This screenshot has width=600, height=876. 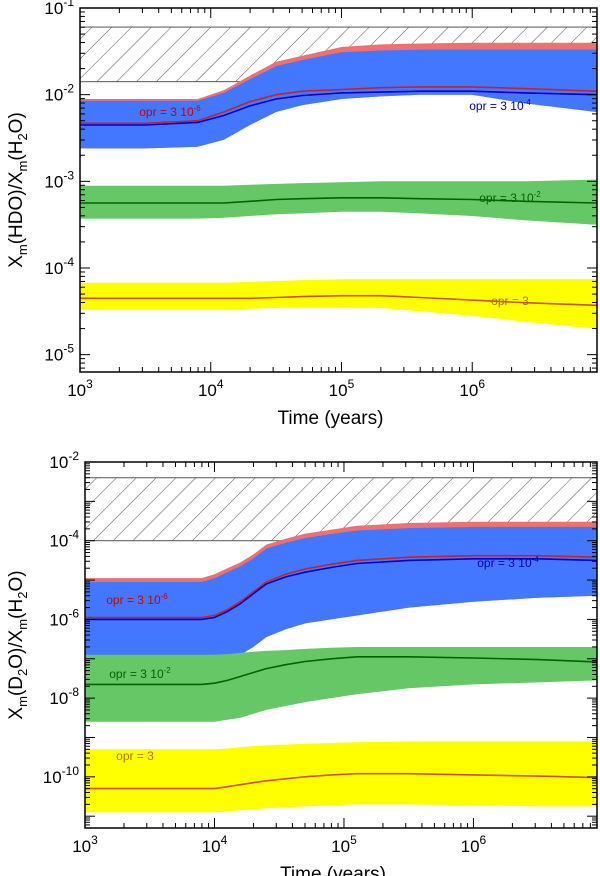 I want to click on y-axis-title: Xm(HDO)/Xm(H2O), so click(x=18, y=190).